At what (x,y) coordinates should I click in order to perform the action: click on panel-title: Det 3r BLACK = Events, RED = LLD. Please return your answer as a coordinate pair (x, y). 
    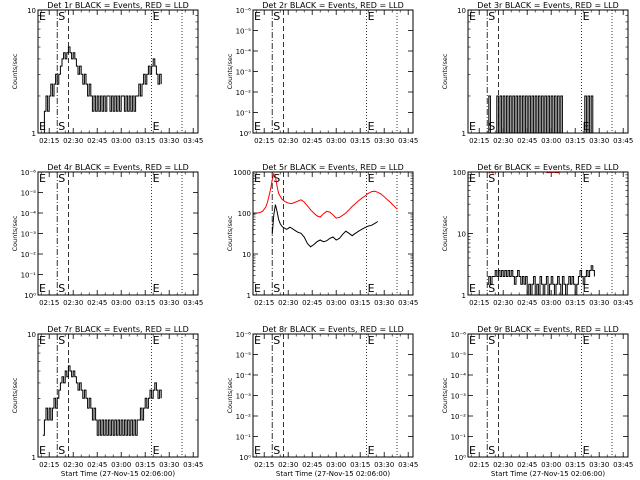
    Looking at the image, I should click on (548, 5).